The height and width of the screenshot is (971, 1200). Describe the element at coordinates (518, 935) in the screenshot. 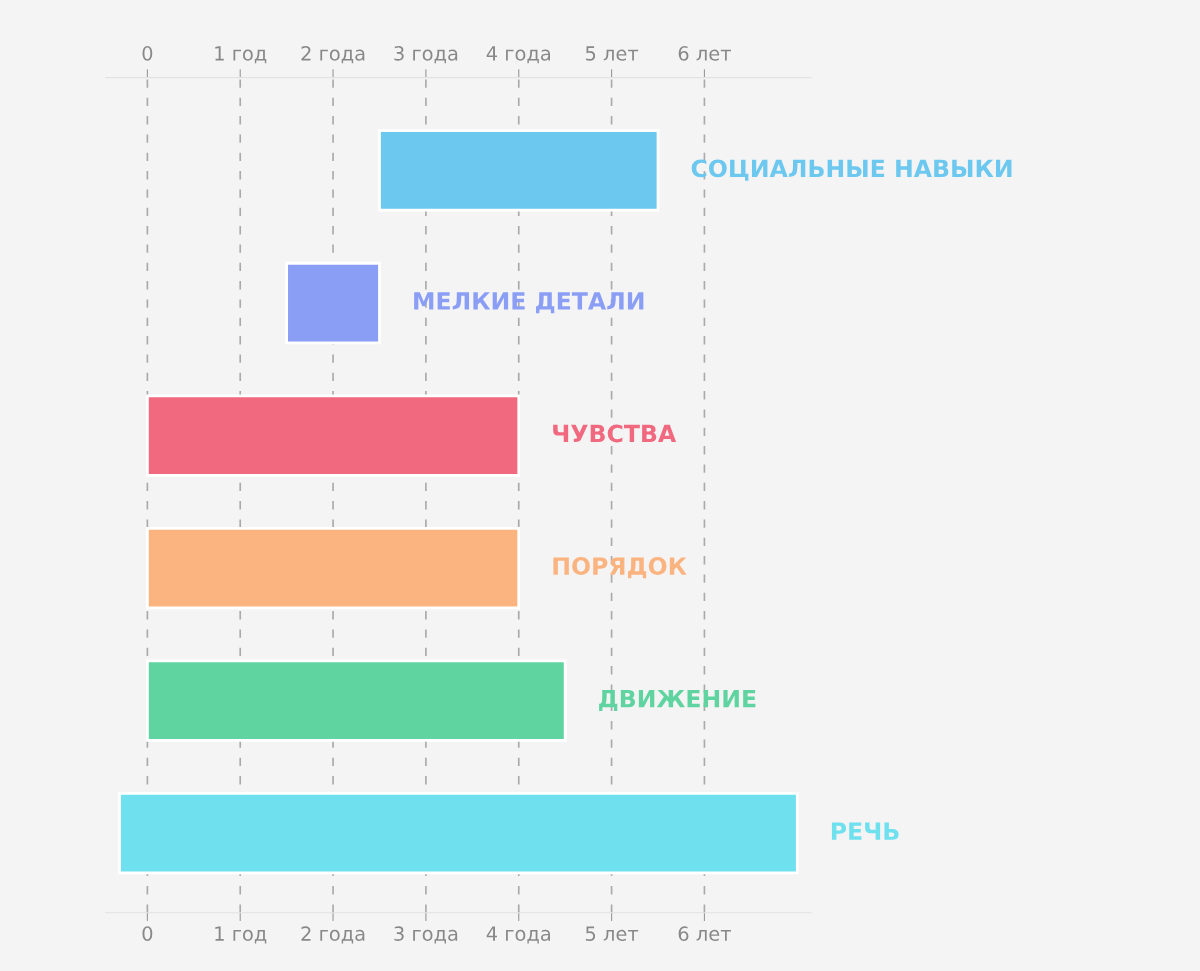

I see `x-tick-label: 4 года` at that location.